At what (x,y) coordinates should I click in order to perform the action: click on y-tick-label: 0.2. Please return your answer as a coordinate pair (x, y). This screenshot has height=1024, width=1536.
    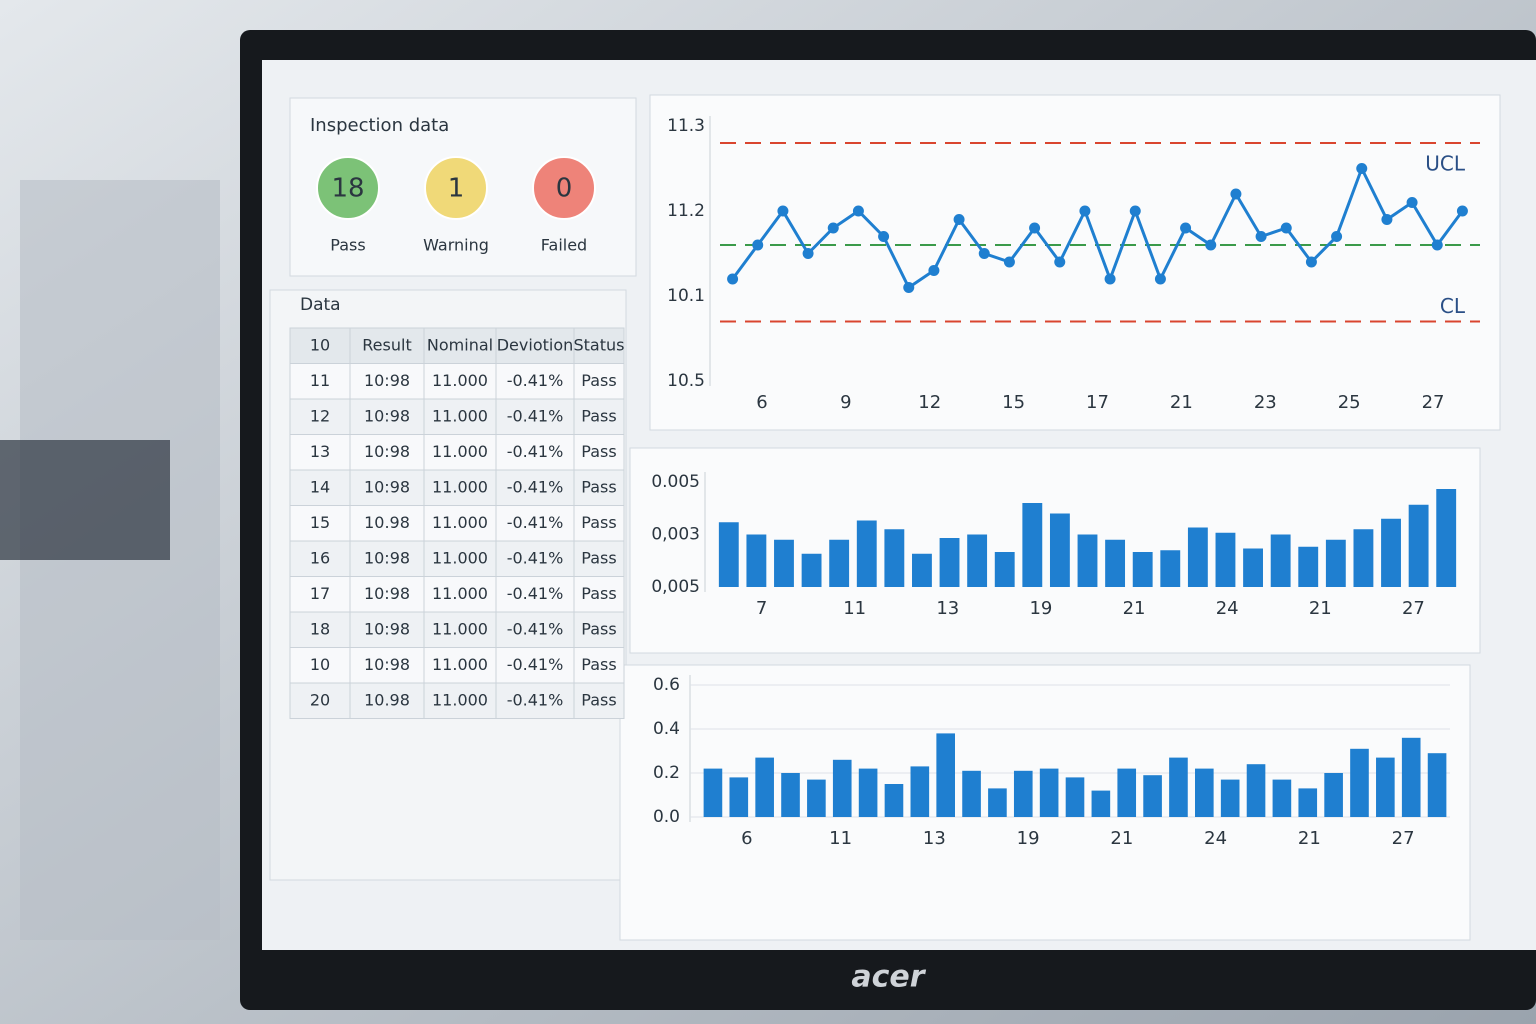
    Looking at the image, I should click on (666, 773).